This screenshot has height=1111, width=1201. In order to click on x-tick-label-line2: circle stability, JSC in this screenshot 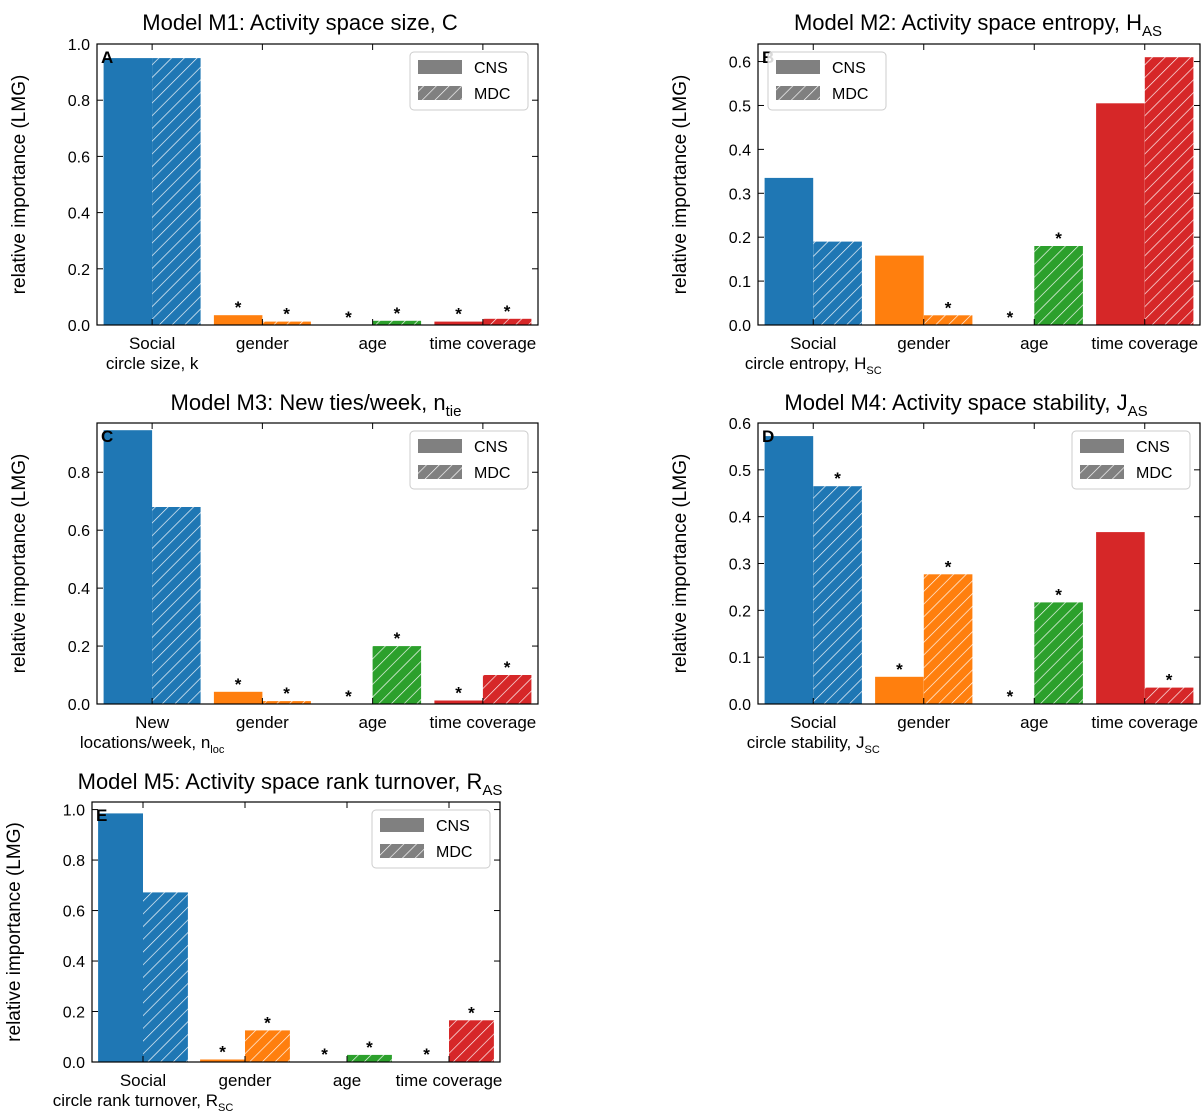, I will do `click(813, 744)`.